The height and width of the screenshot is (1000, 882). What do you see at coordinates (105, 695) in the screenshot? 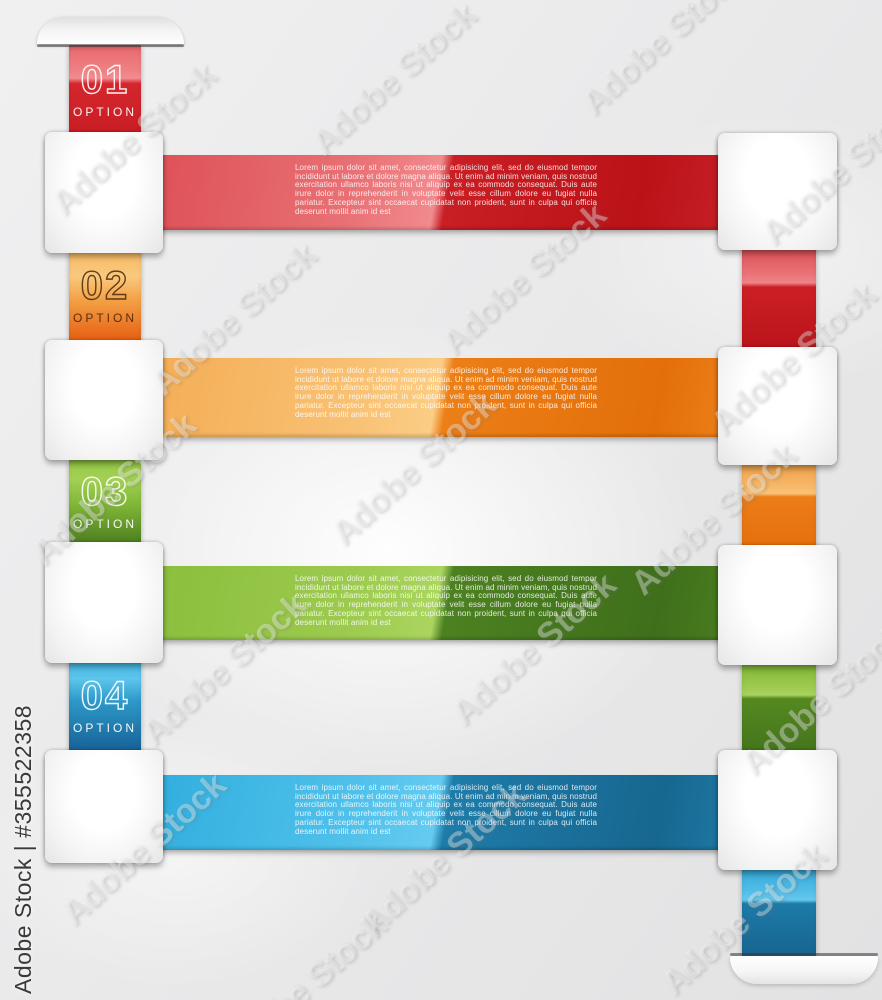
I see `tab-number-4: 04` at bounding box center [105, 695].